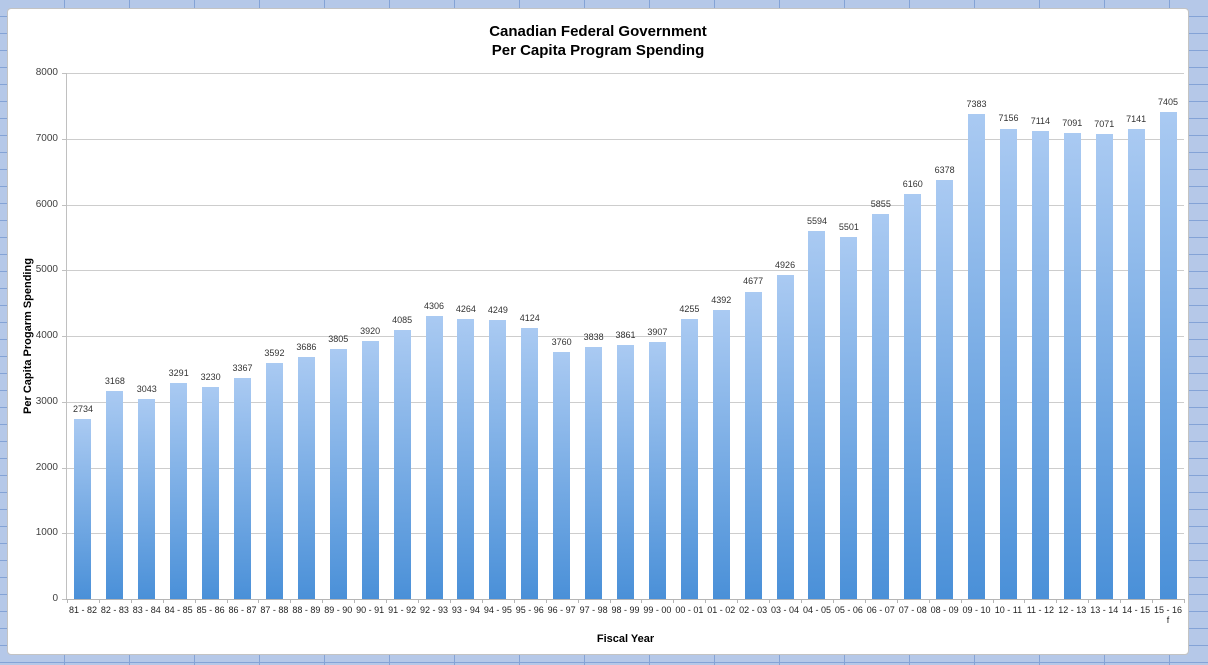  I want to click on y-tick-label-7000: 7000, so click(46, 138).